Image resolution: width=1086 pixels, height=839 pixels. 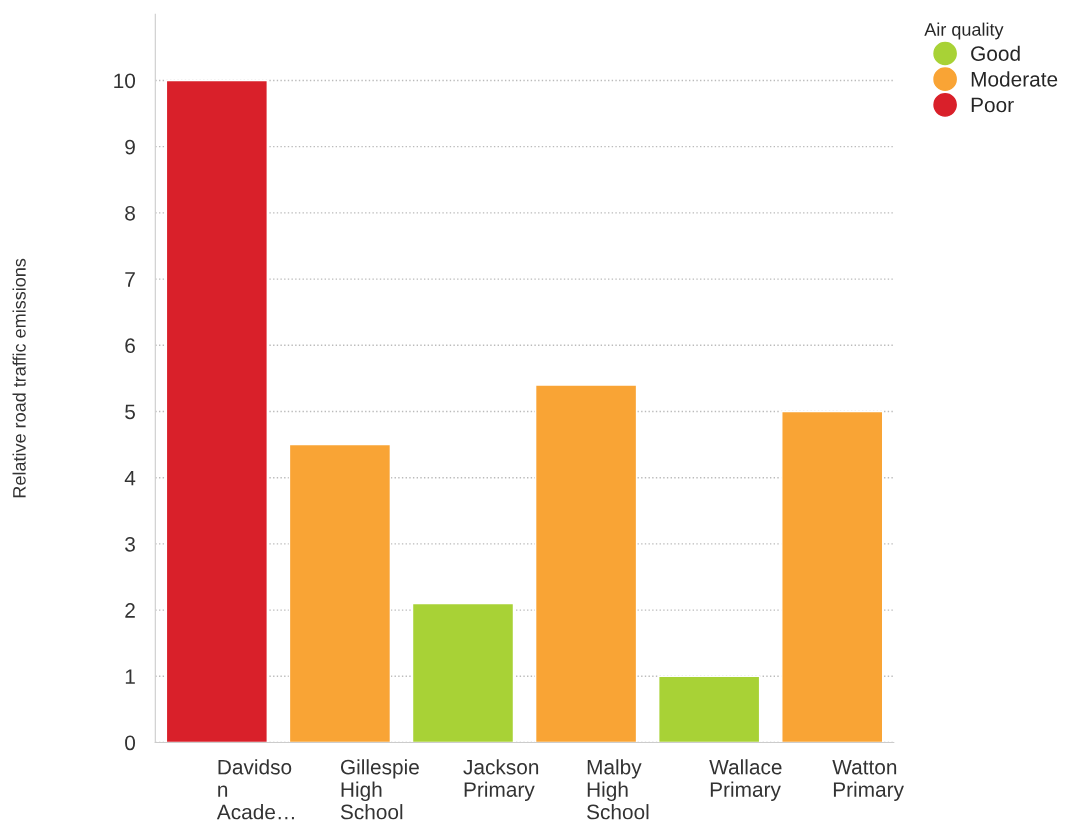 I want to click on legend-label: Good, so click(x=995, y=53).